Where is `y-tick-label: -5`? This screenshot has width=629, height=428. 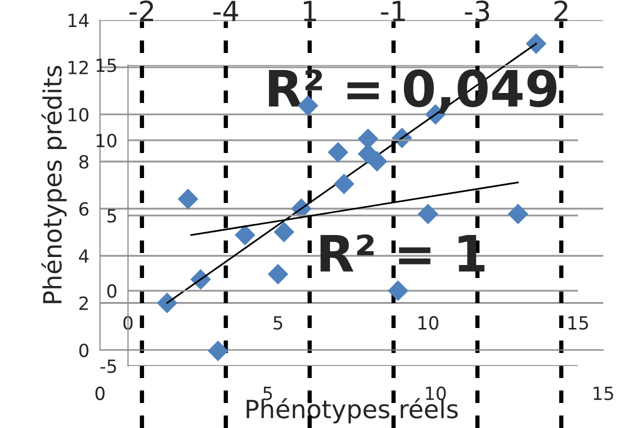 y-tick-label: -5 is located at coordinates (108, 367).